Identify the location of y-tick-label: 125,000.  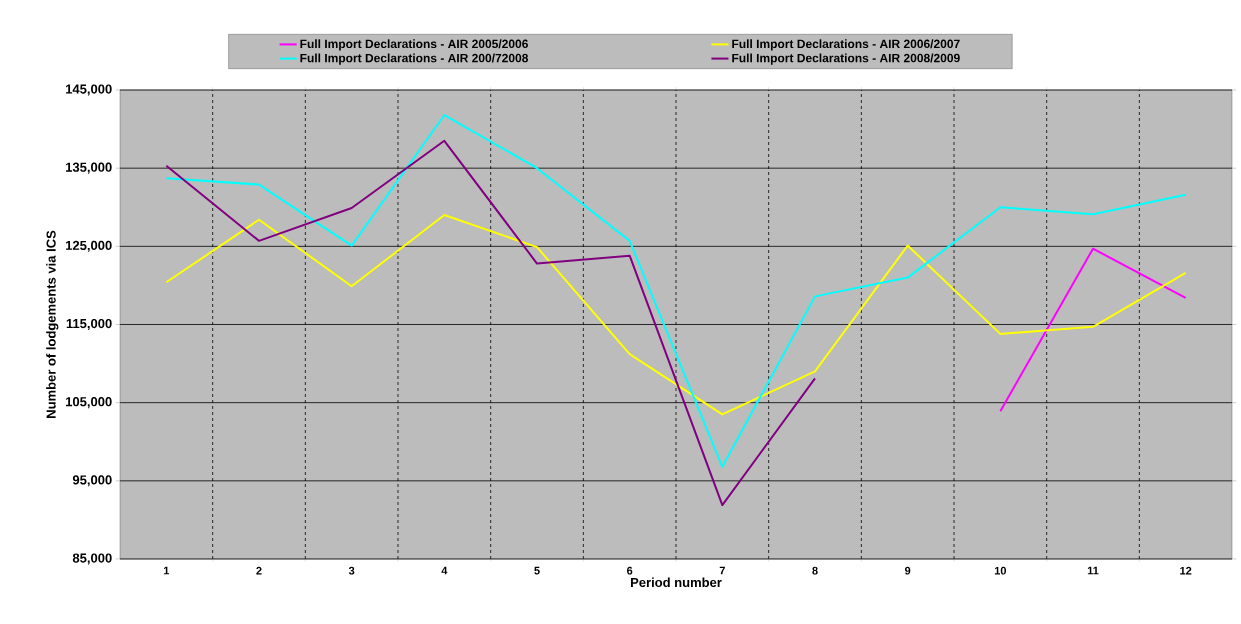
(89, 246).